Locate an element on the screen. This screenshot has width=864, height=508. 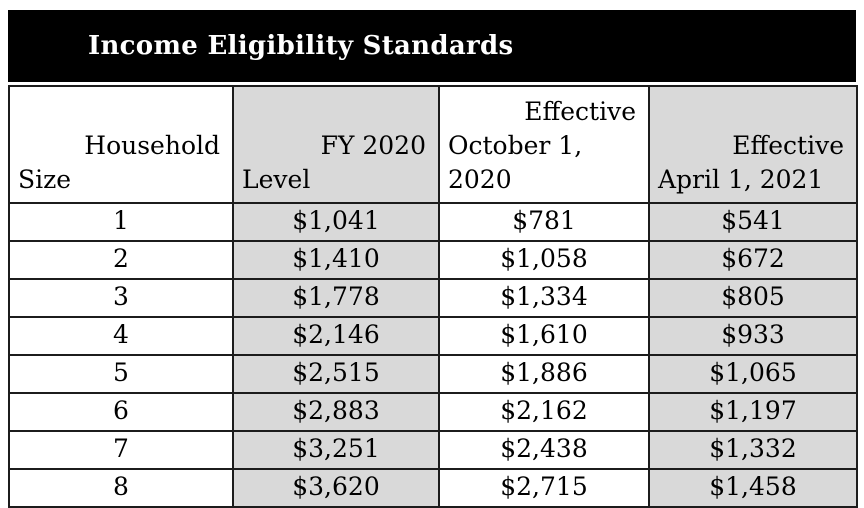
table-row: 1 $1,041 $781 $541 is located at coordinates (433, 222).